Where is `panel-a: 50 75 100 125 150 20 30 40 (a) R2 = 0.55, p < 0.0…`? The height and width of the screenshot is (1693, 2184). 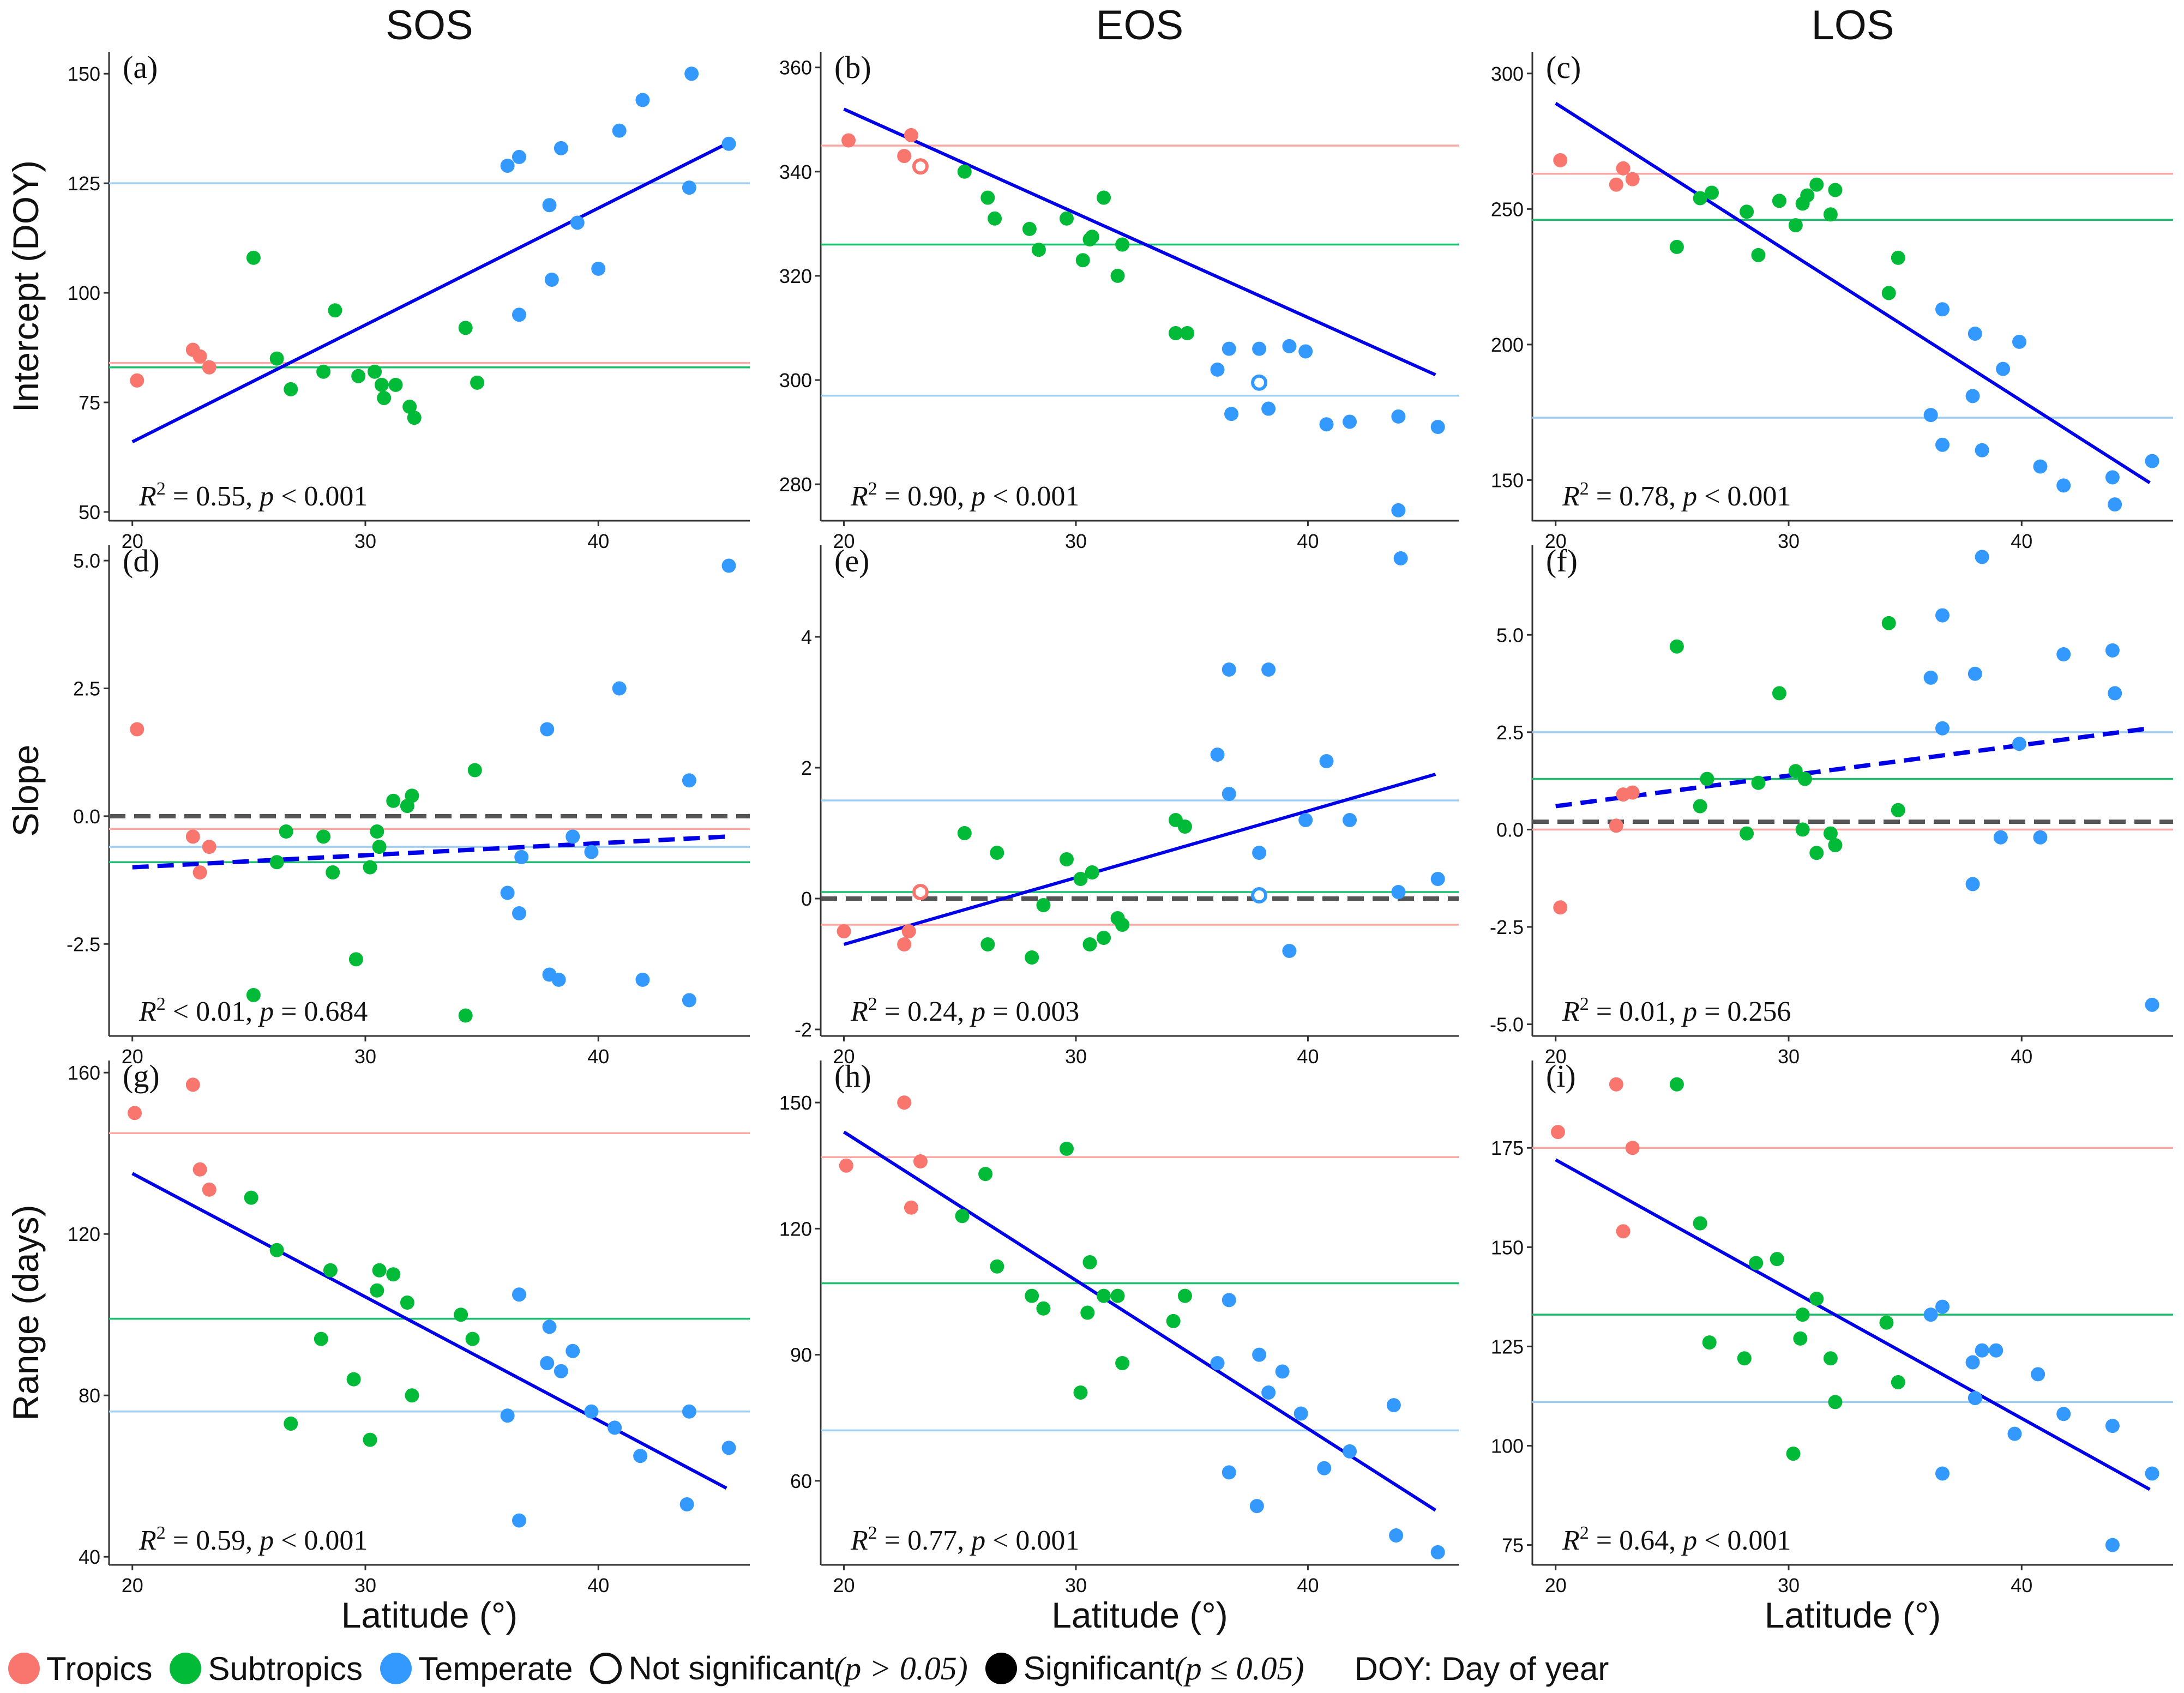 panel-a: 50 75 100 125 150 20 30 40 (a) R2 = 0.55, p < 0.0… is located at coordinates (409, 301).